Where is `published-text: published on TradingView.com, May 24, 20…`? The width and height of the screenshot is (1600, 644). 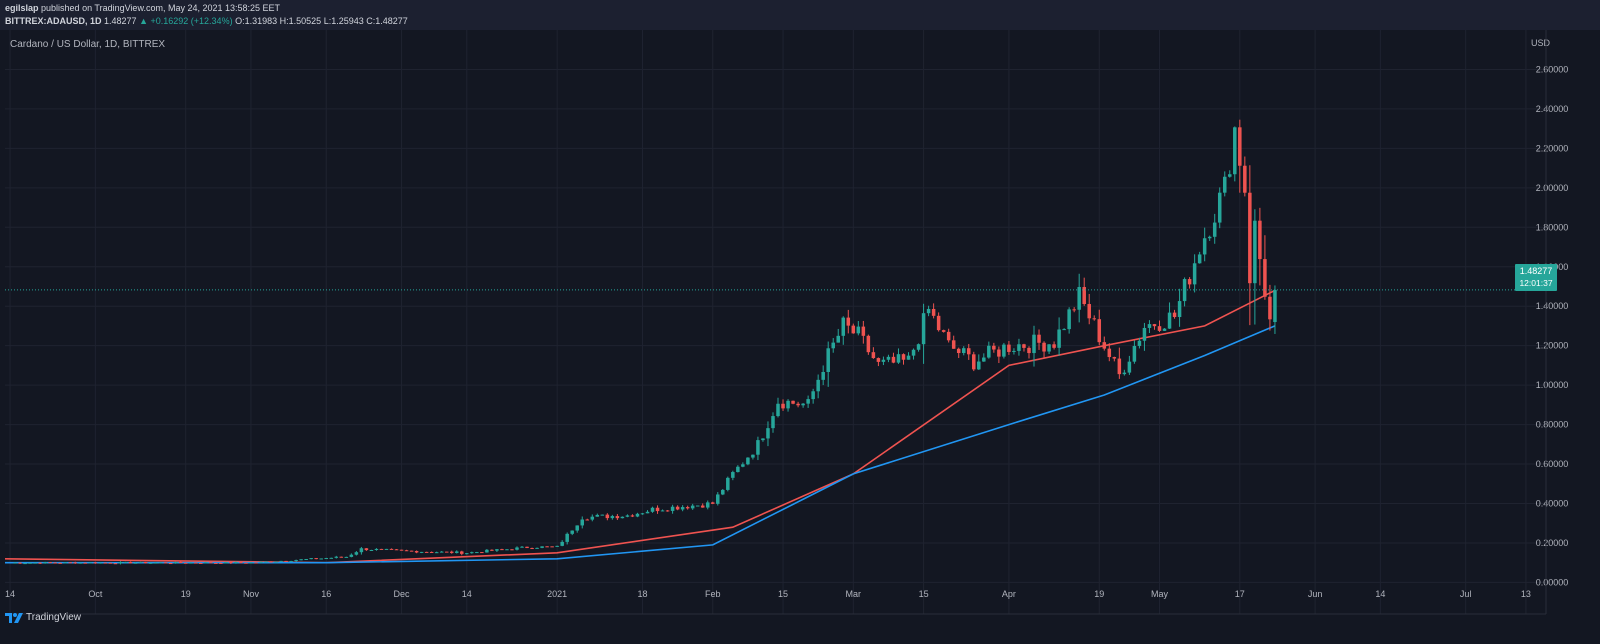 published-text: published on TradingView.com, May 24, 20… is located at coordinates (161, 8).